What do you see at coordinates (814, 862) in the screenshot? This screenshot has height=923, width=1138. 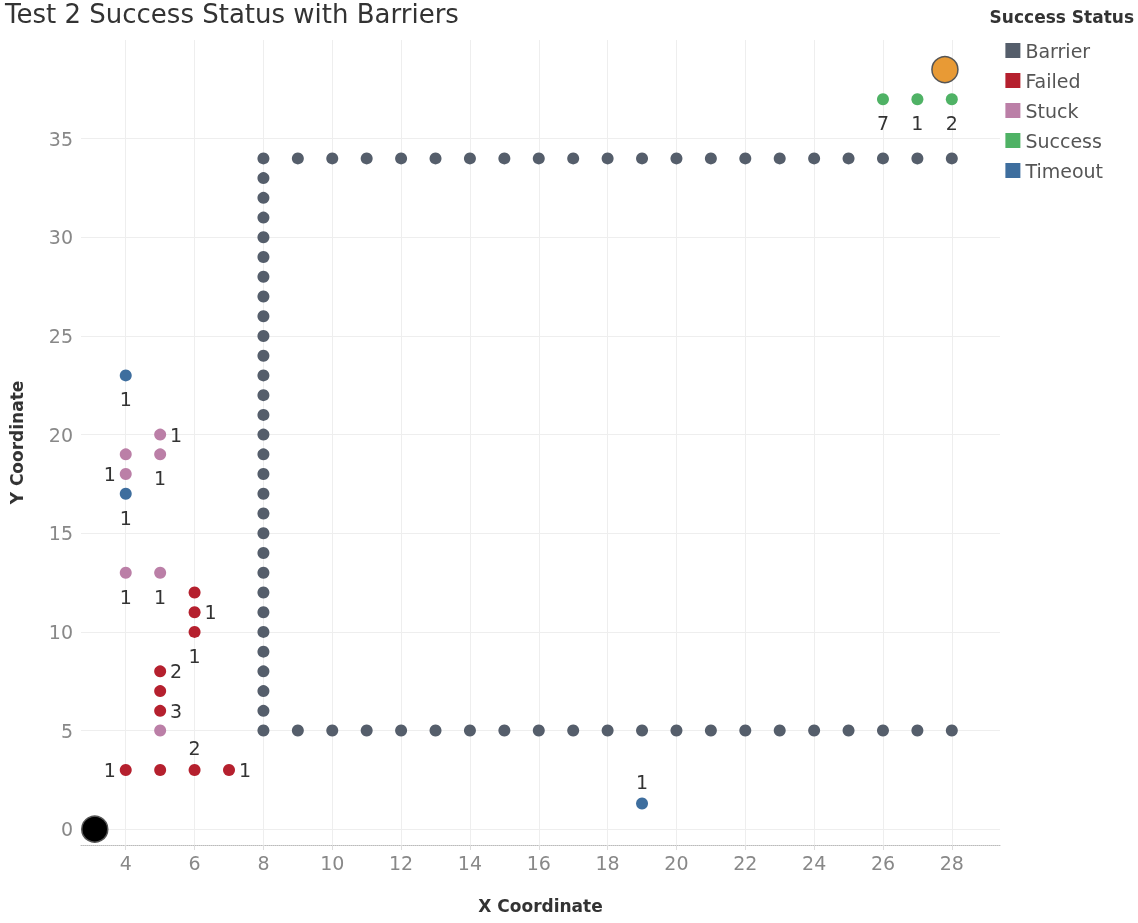 I see `x-tick-label: 24` at bounding box center [814, 862].